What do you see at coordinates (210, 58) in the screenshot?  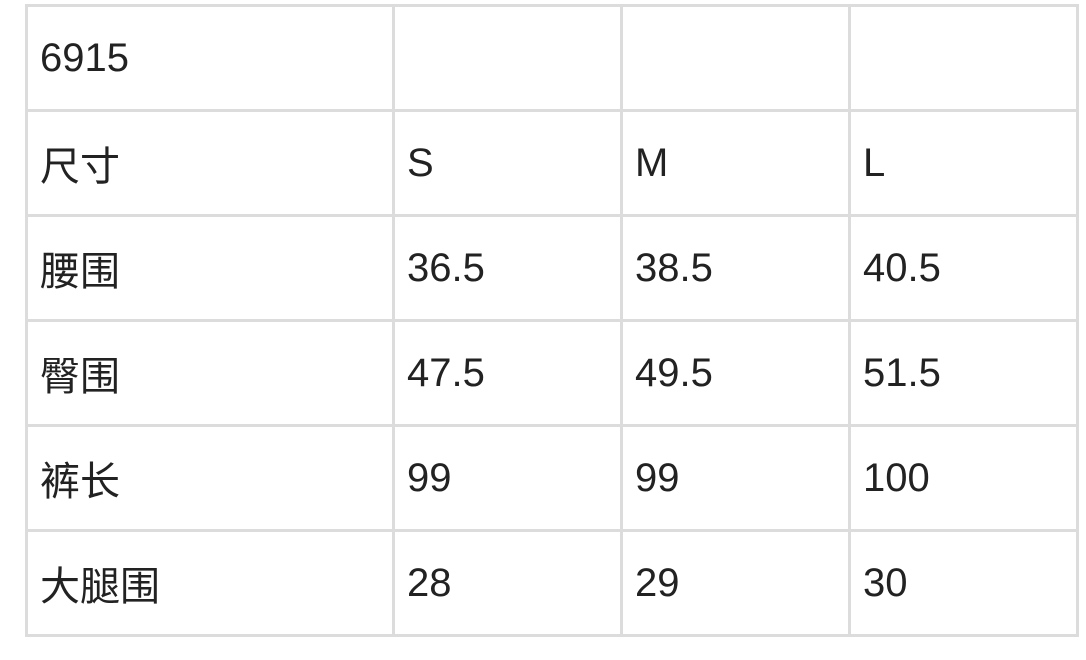 I see `table-cell: 6915` at bounding box center [210, 58].